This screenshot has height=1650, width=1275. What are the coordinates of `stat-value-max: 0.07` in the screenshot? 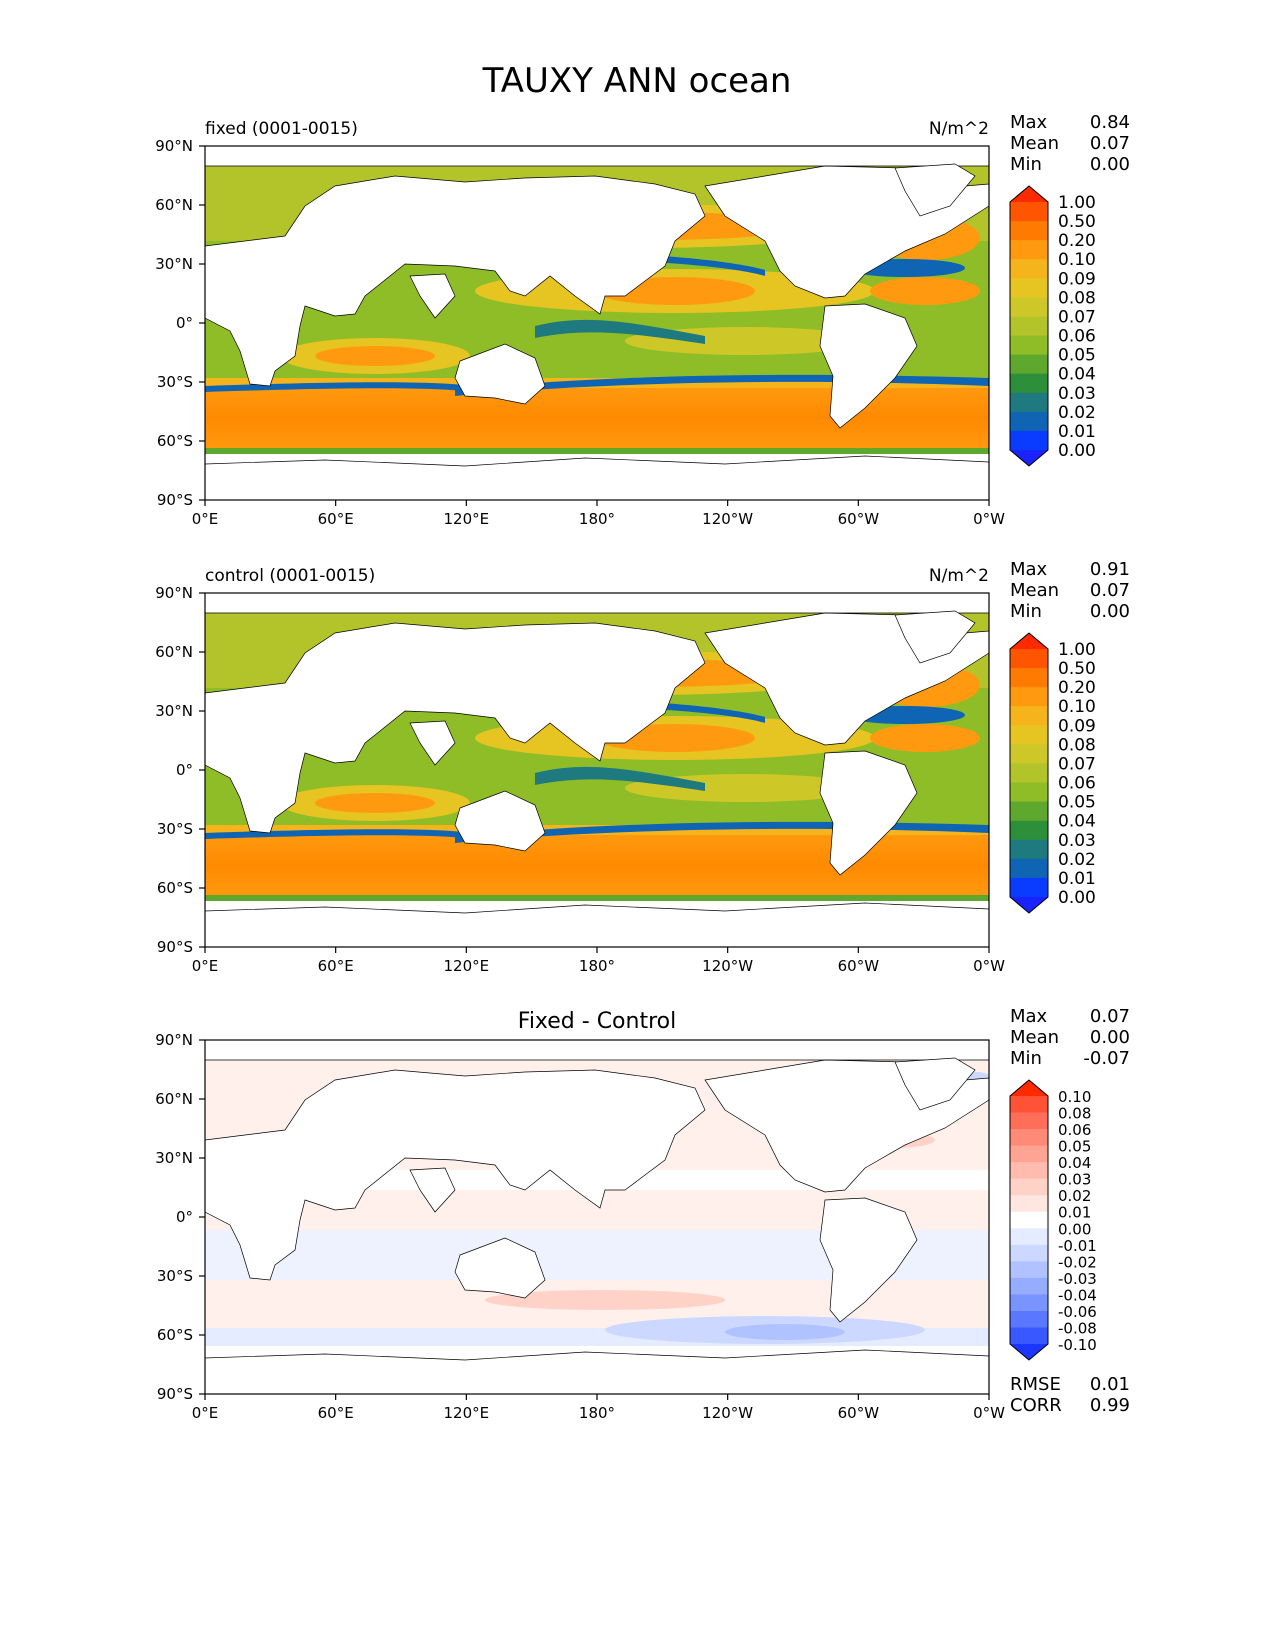 It's located at (1110, 1016).